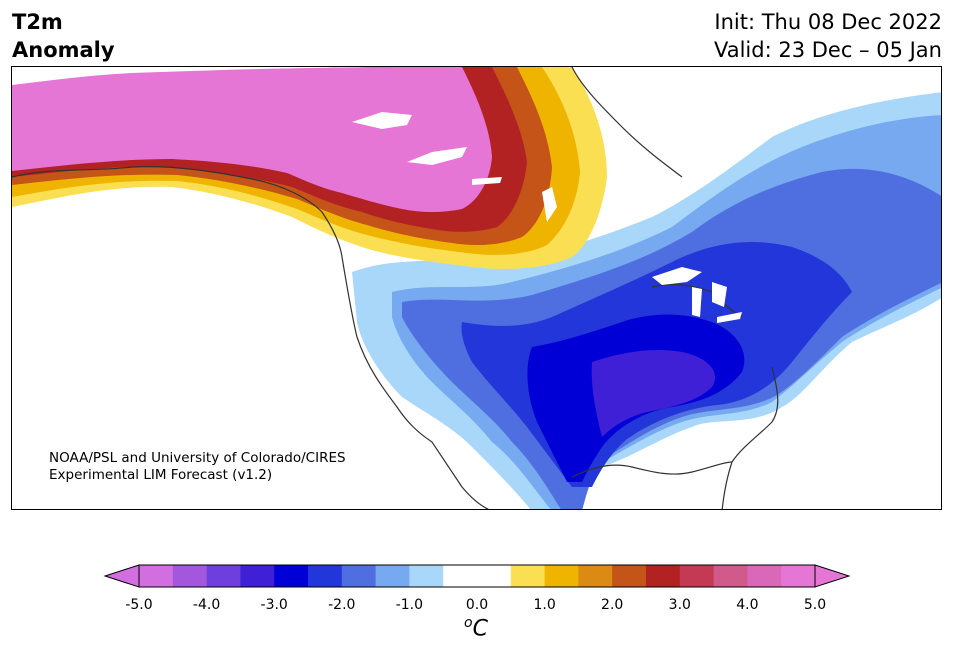  What do you see at coordinates (139, 605) in the screenshot?
I see `colorbar-tick-label: -5.0` at bounding box center [139, 605].